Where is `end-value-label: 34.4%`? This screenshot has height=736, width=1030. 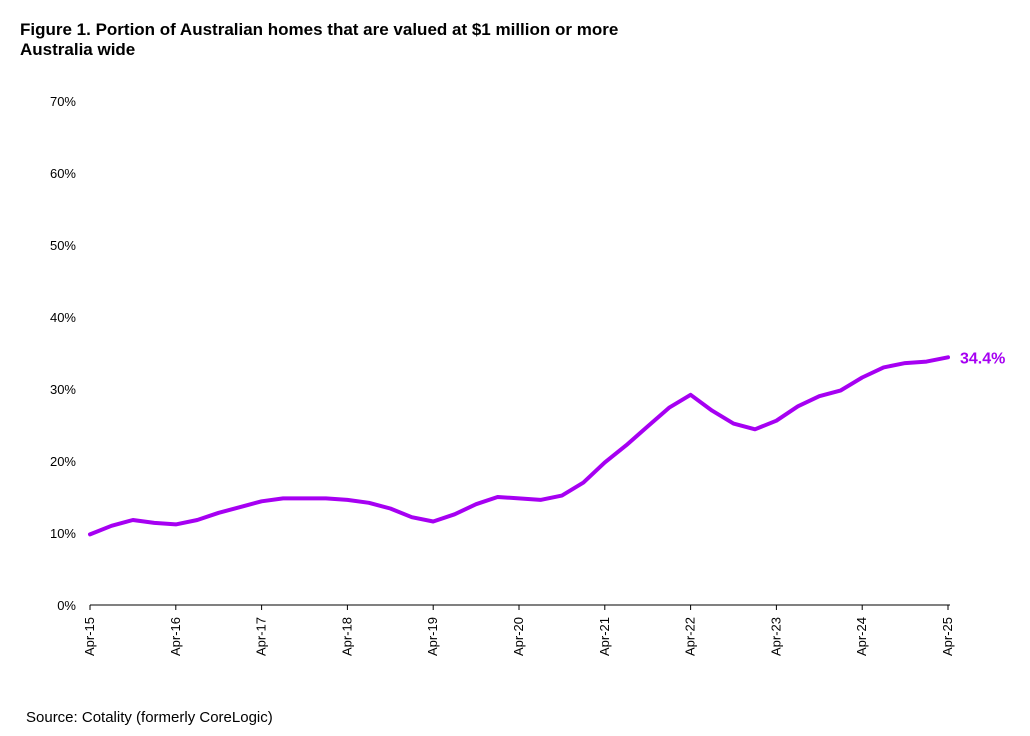 end-value-label: 34.4% is located at coordinates (982, 358).